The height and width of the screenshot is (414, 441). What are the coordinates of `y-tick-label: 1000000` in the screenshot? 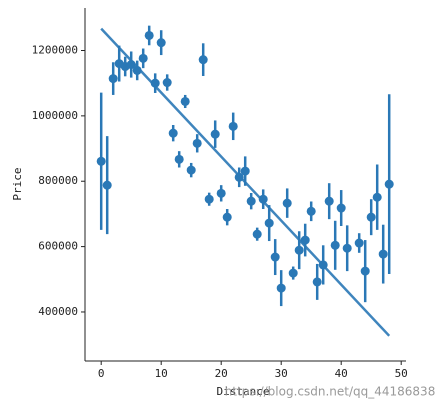 It's located at (55, 115).